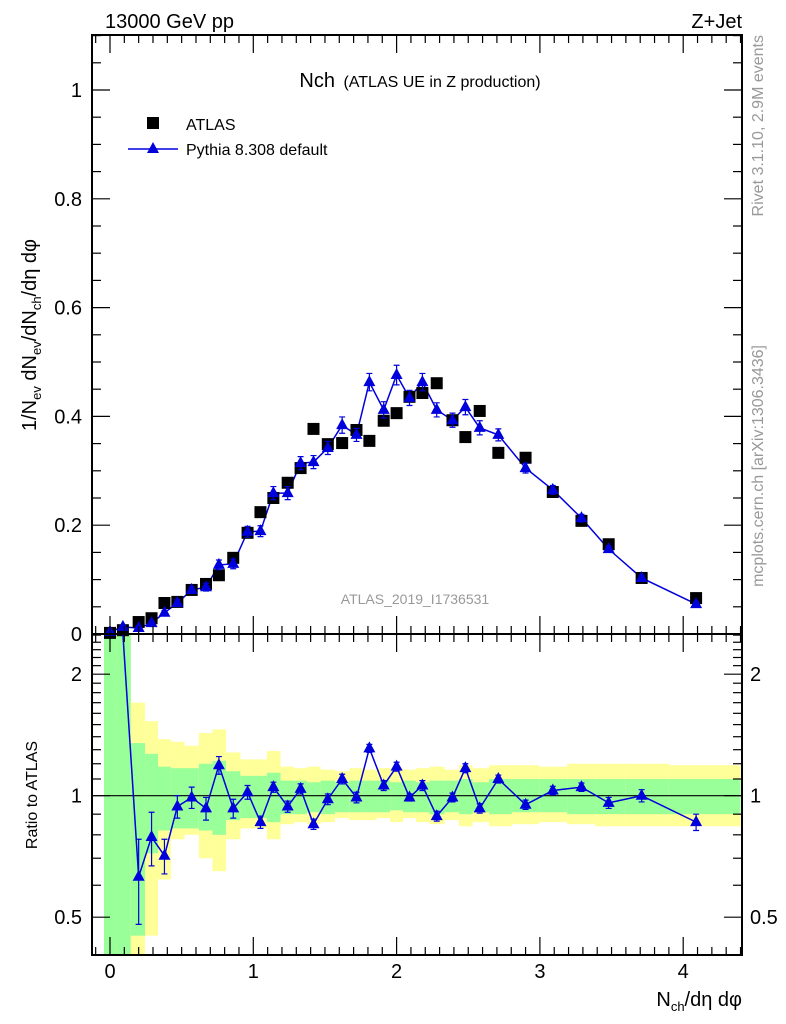 The height and width of the screenshot is (1024, 786). I want to click on ratio-error-bar, so click(138, 881).